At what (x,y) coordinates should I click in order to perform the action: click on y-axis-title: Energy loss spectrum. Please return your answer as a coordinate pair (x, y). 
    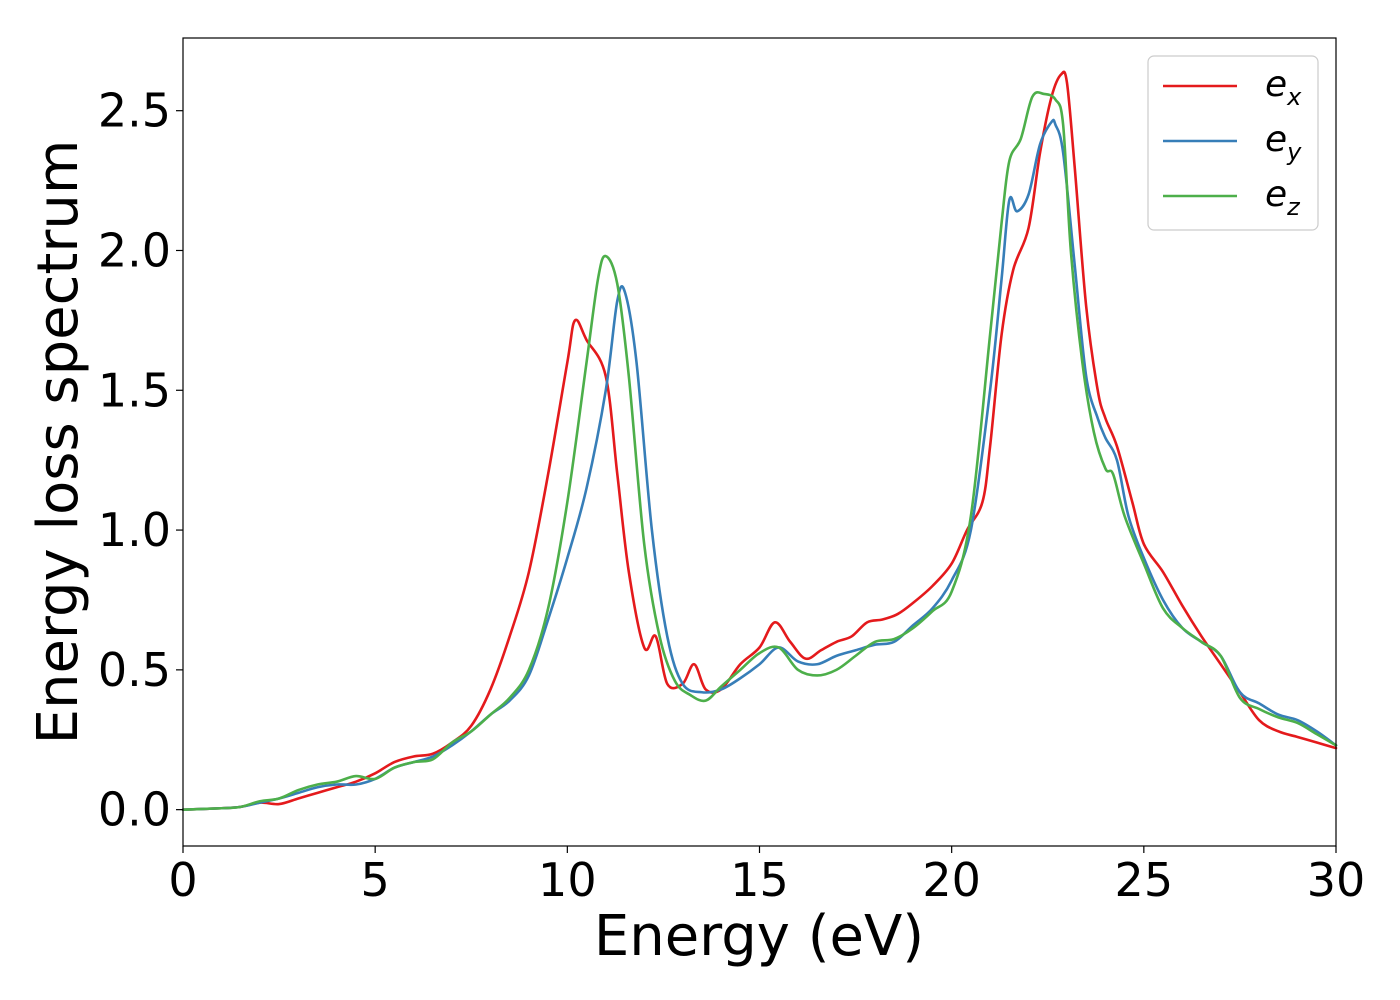
    Looking at the image, I should click on (58, 442).